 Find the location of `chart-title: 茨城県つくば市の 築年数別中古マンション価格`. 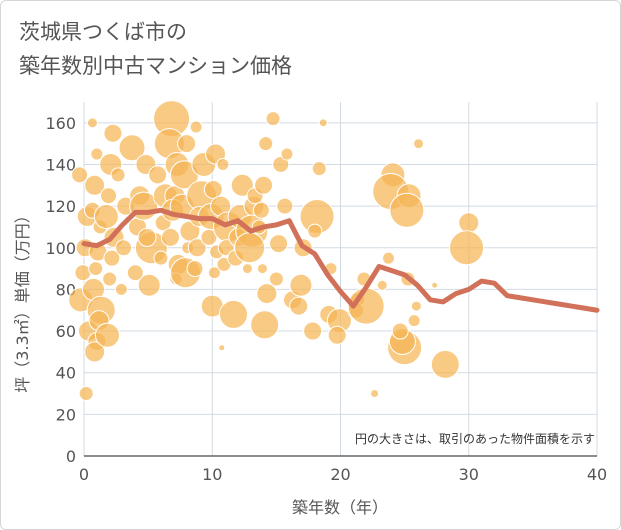

chart-title: 茨城県つくば市の 築年数別中古マンション価格 is located at coordinates (155, 49).